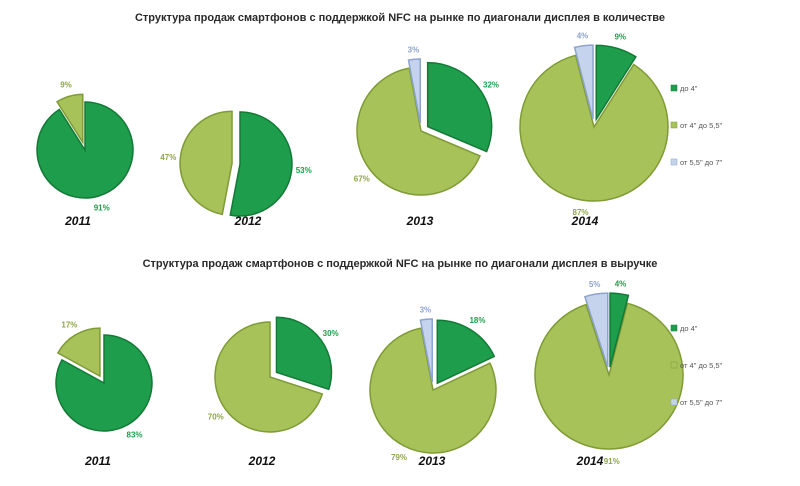 This screenshot has height=486, width=800. I want to click on data-label-0-2014-1: 87%, so click(581, 212).